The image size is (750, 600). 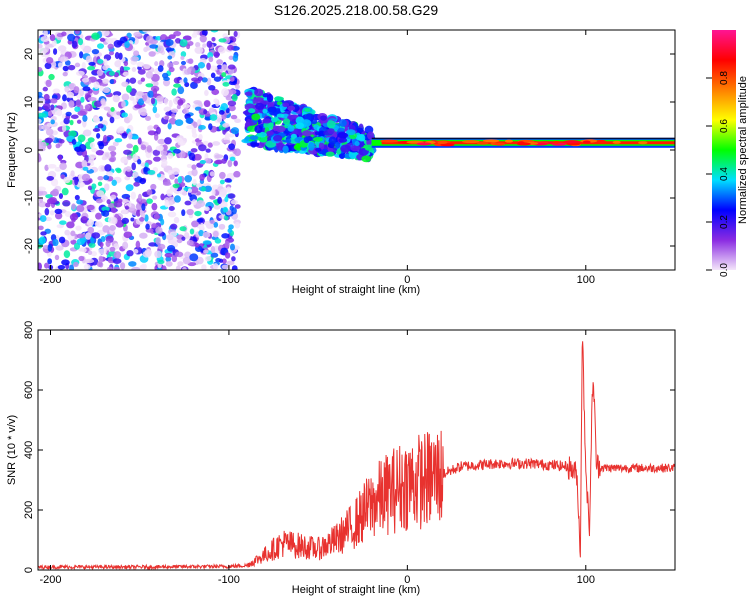 I want to click on colorbar-tick-label: 0.0, so click(x=724, y=270).